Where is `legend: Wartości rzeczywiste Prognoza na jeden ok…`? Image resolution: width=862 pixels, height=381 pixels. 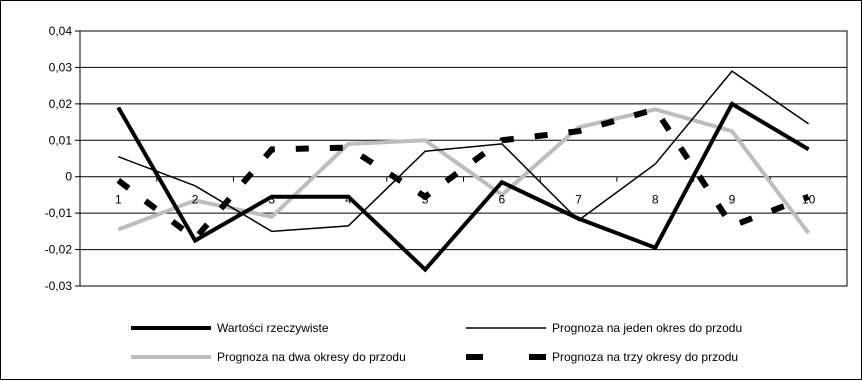
legend: Wartości rzeczywiste Prognoza na jeden ok… is located at coordinates (436, 342).